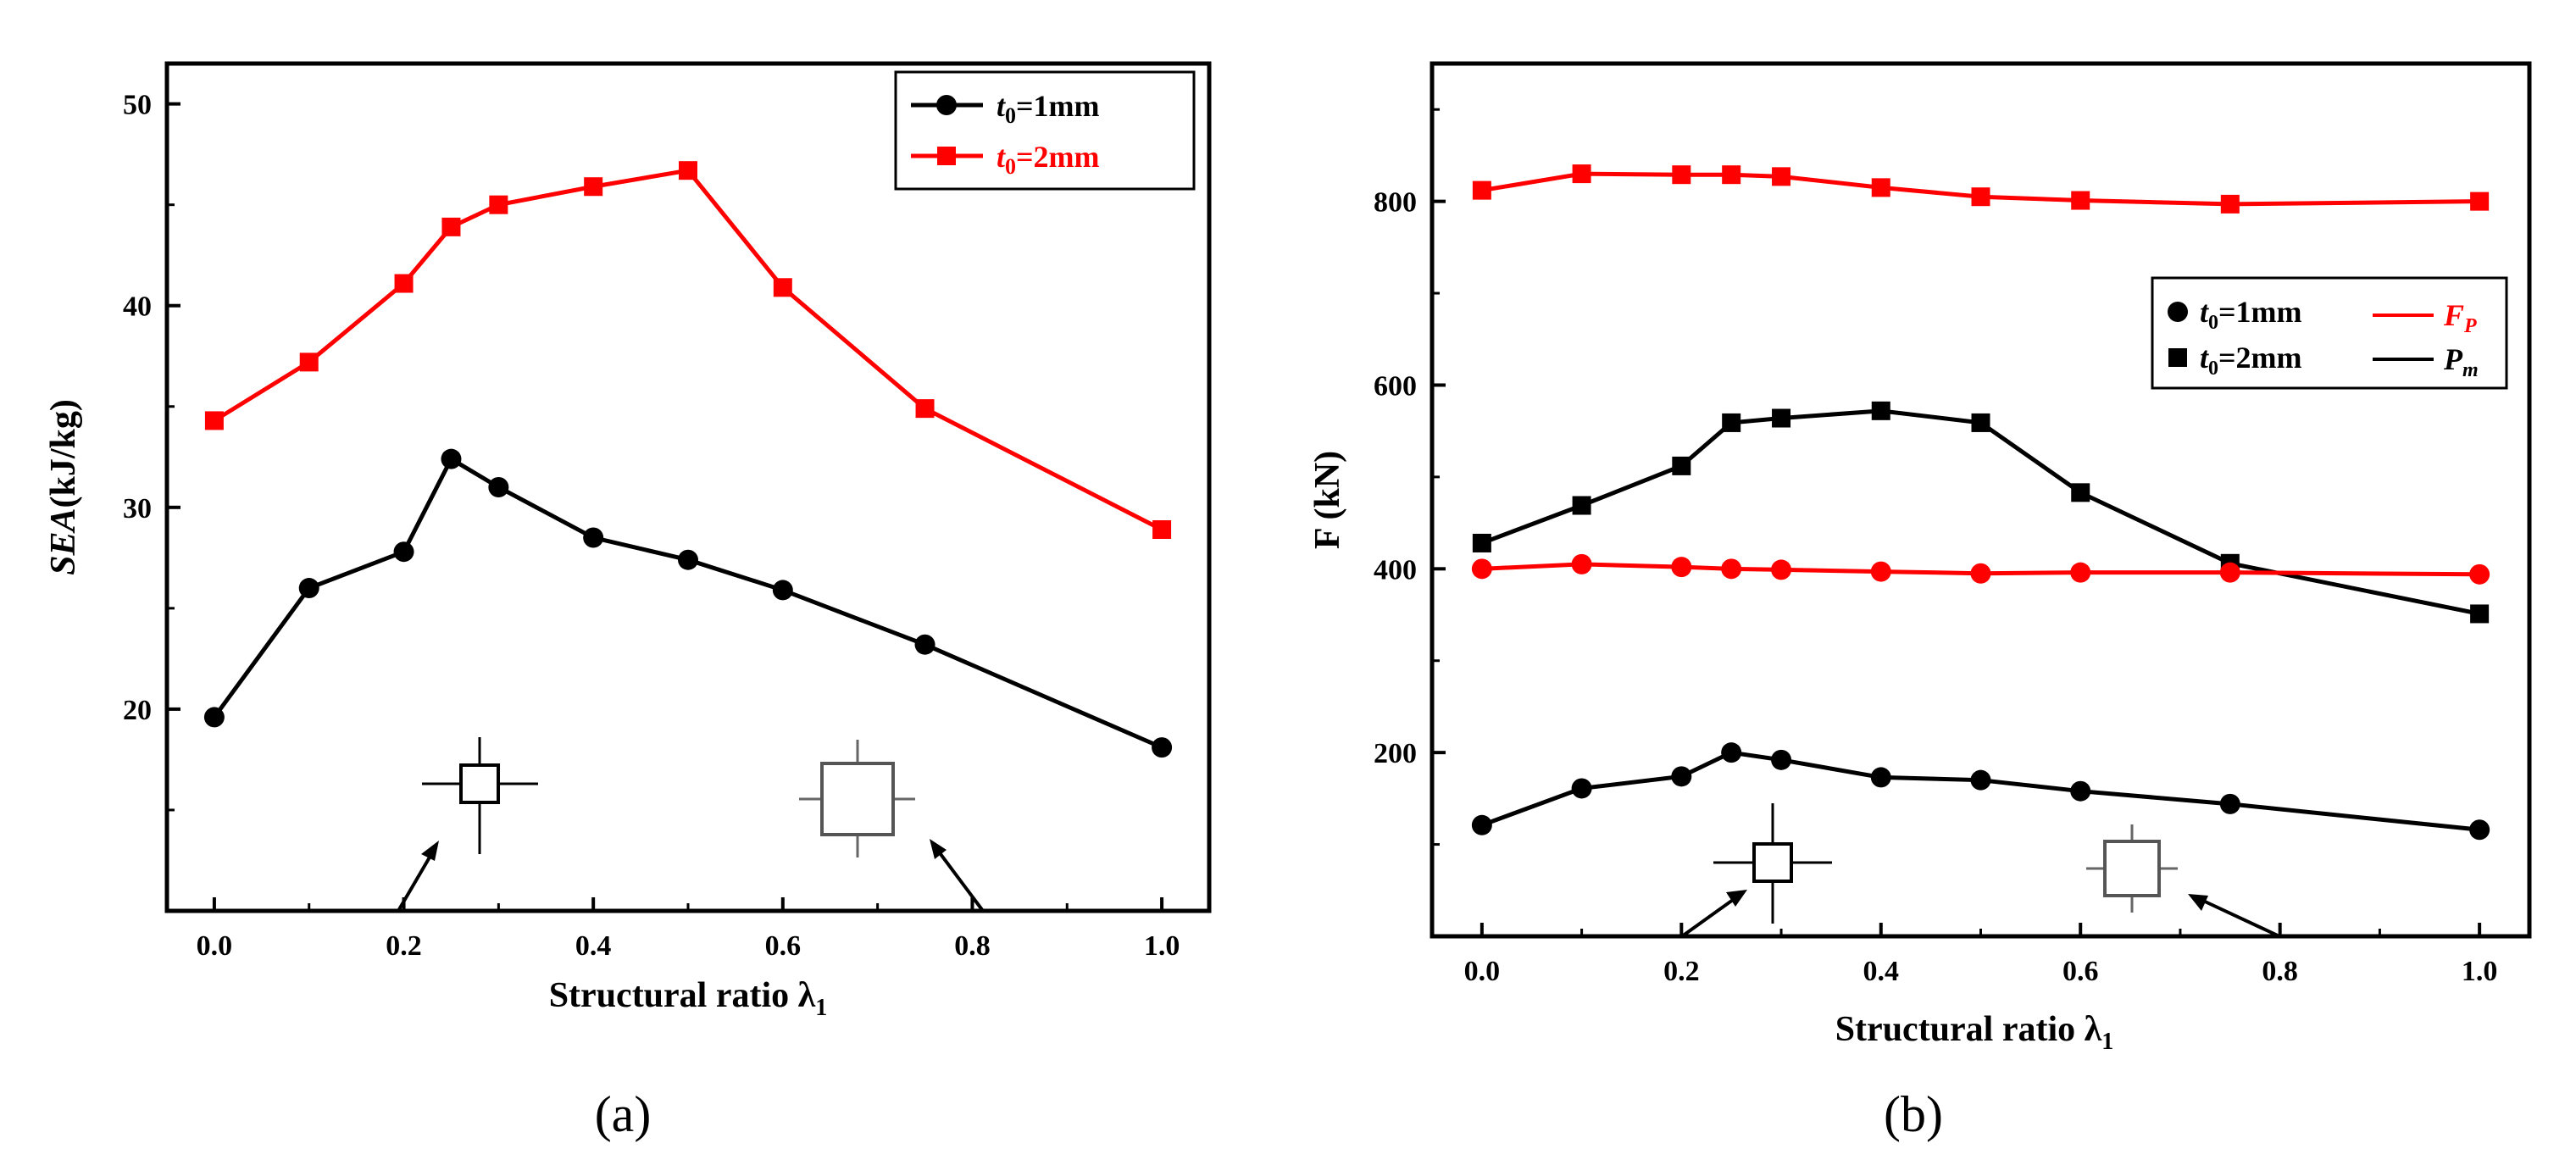 The width and height of the screenshot is (2576, 1171). Describe the element at coordinates (1913, 1114) in the screenshot. I see `panel-b-label: (b)` at that location.